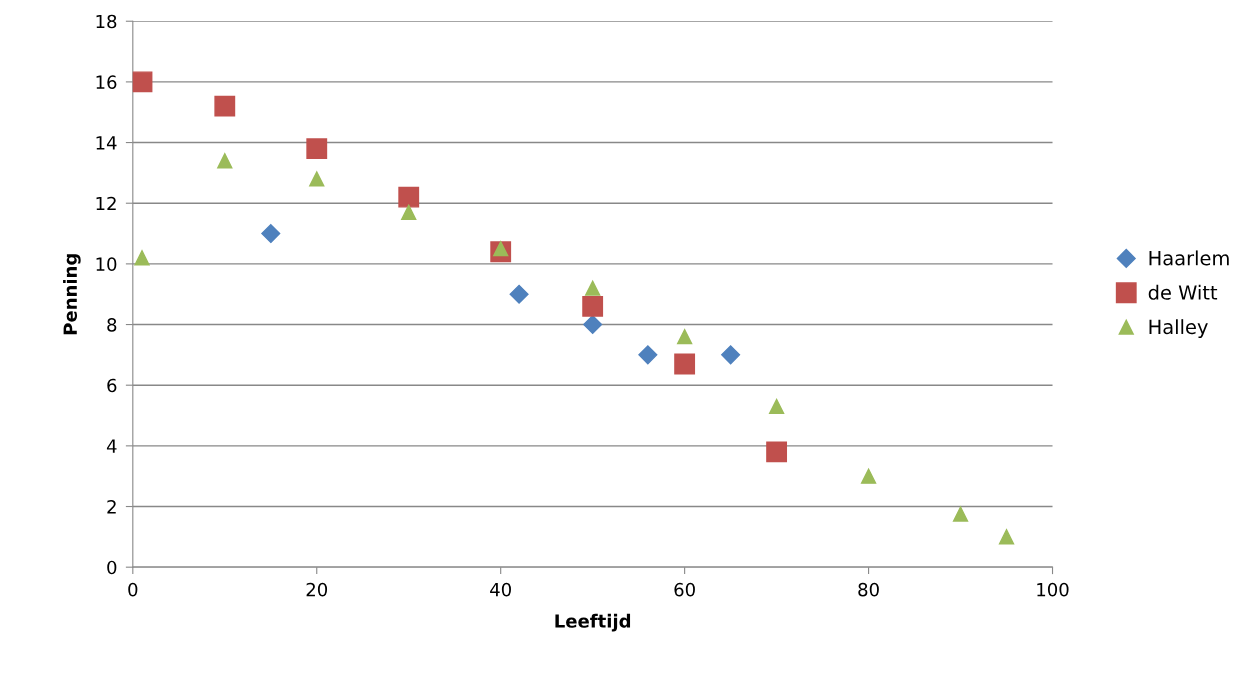 This screenshot has width=1253, height=685. What do you see at coordinates (868, 589) in the screenshot?
I see `x-tick-label: 80` at bounding box center [868, 589].